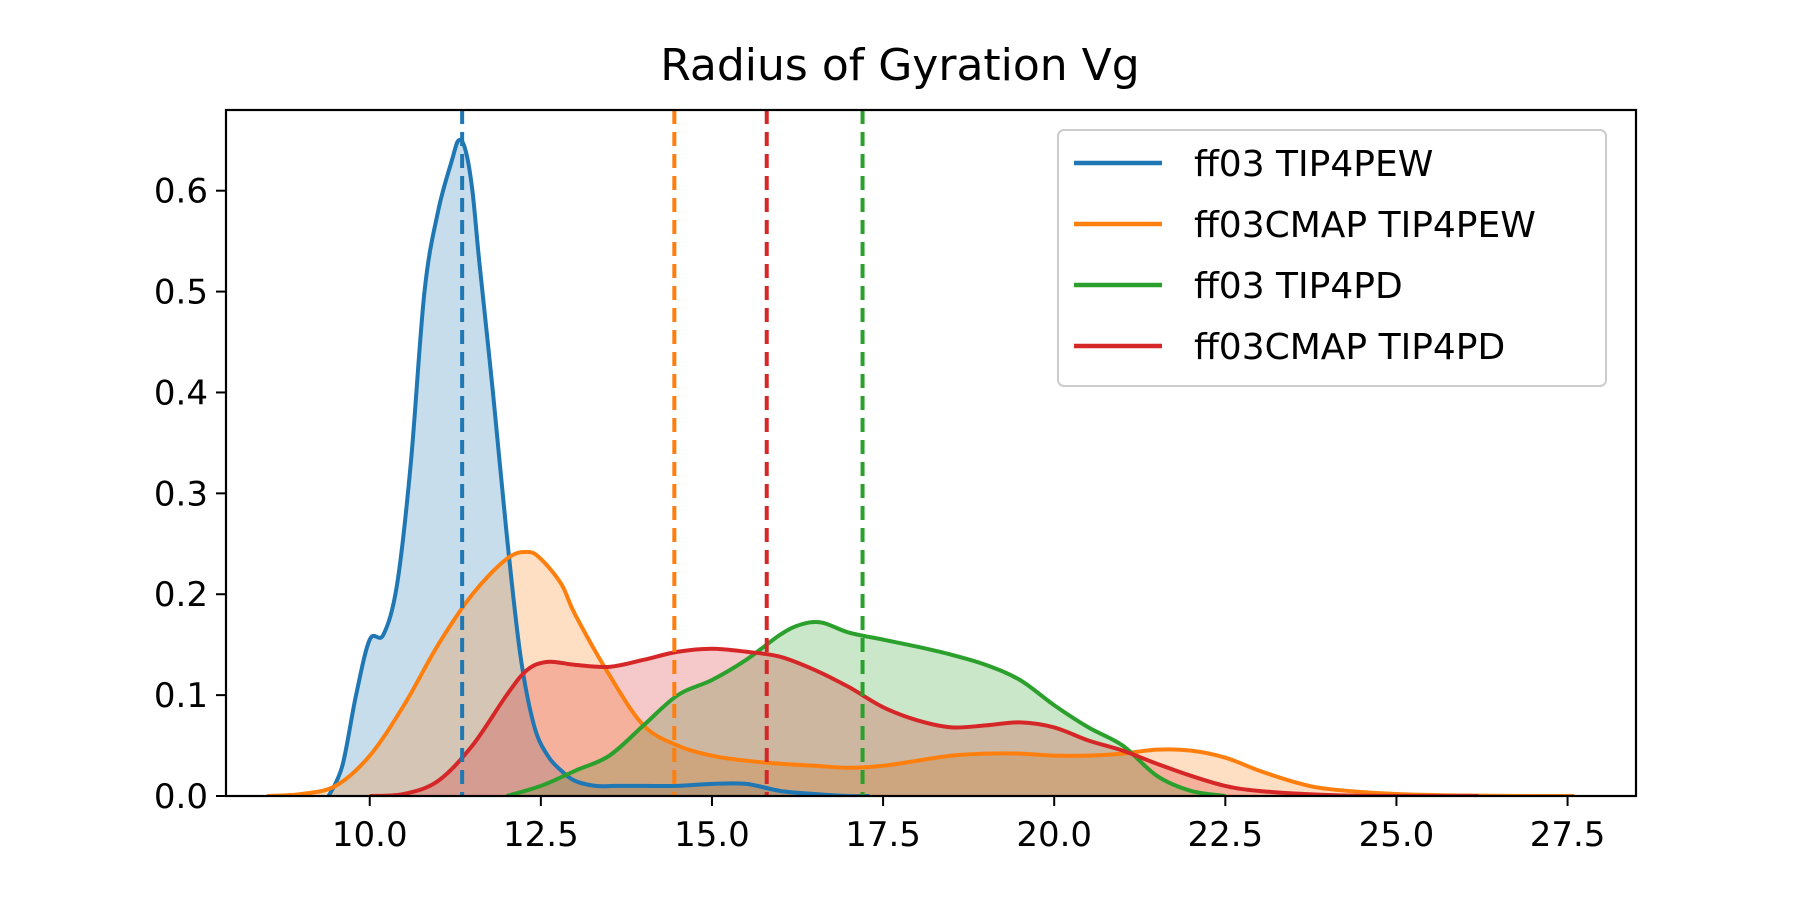  What do you see at coordinates (1313, 164) in the screenshot?
I see `legend-label-1: ff03 TIP4PEW` at bounding box center [1313, 164].